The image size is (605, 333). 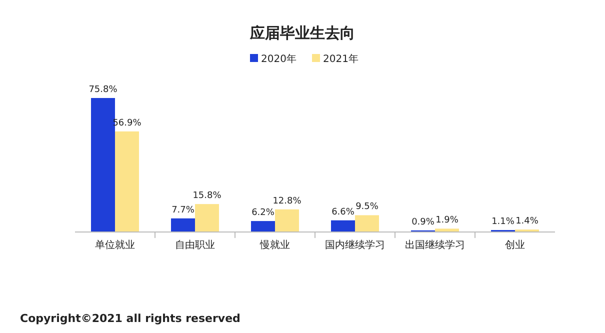 I want to click on legend-label: 2020年, so click(x=278, y=59).